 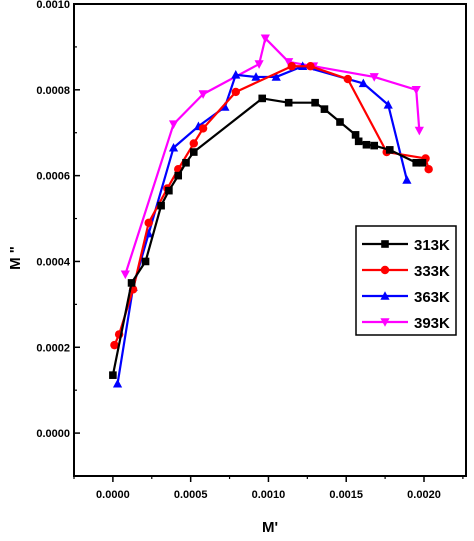 I want to click on y-tick-label: 0.0000, so click(x=53, y=434).